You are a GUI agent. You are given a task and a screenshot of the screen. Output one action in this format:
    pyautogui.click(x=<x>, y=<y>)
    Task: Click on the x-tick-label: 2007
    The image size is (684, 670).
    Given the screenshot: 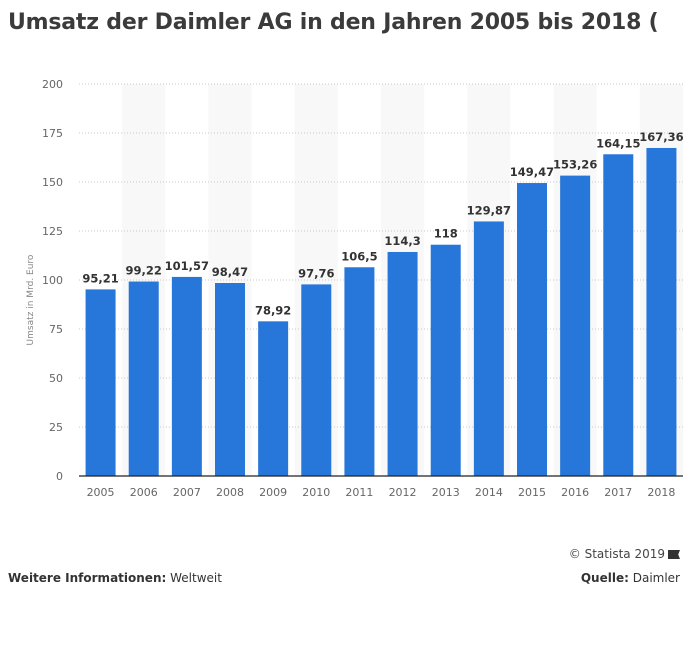 What is the action you would take?
    pyautogui.click(x=187, y=492)
    